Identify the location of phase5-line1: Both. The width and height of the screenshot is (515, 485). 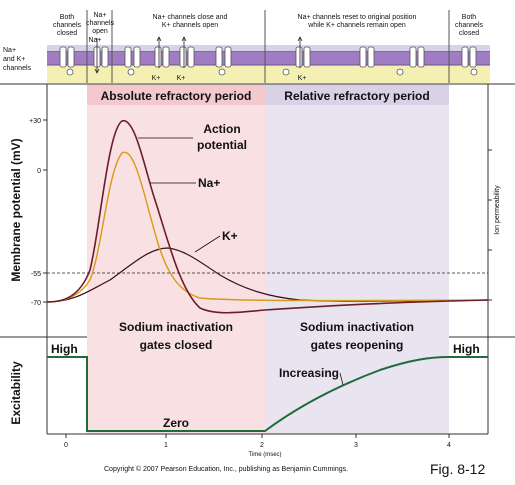
(469, 17).